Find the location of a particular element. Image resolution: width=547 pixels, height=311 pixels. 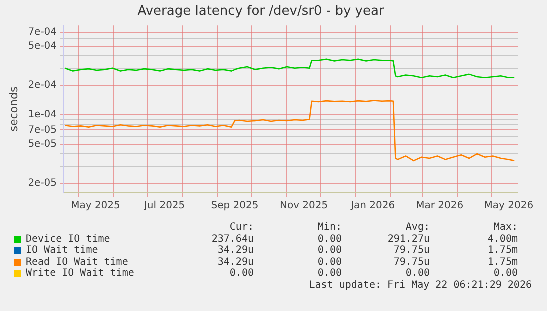

x-tick-label: May 2025 is located at coordinates (95, 206).